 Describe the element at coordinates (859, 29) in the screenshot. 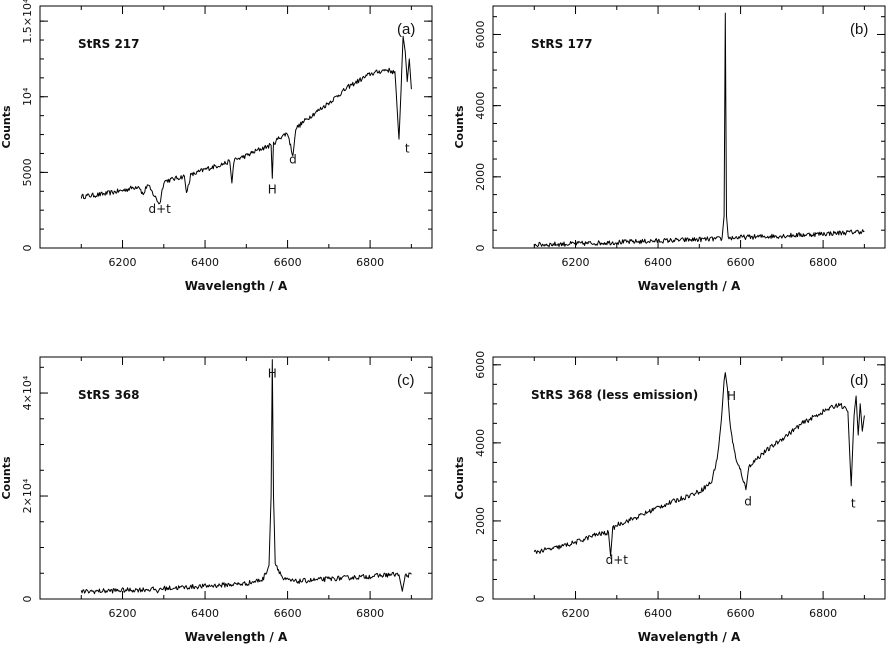

I see `panel-letter: (b)` at that location.